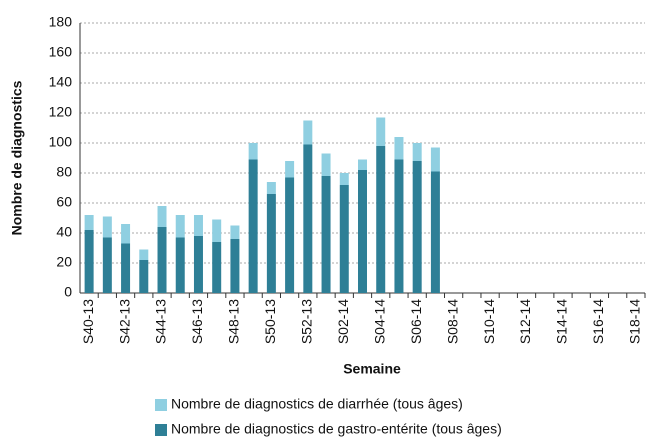  I want to click on x-tick-label: S40-13, so click(88, 321).